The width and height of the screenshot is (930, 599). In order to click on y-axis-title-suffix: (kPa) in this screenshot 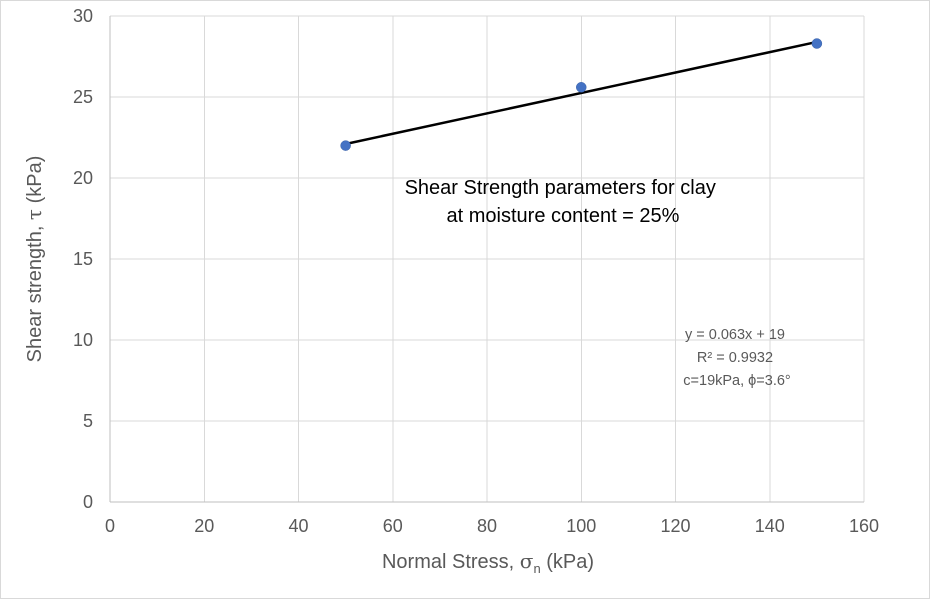, I will do `click(35, 182)`.